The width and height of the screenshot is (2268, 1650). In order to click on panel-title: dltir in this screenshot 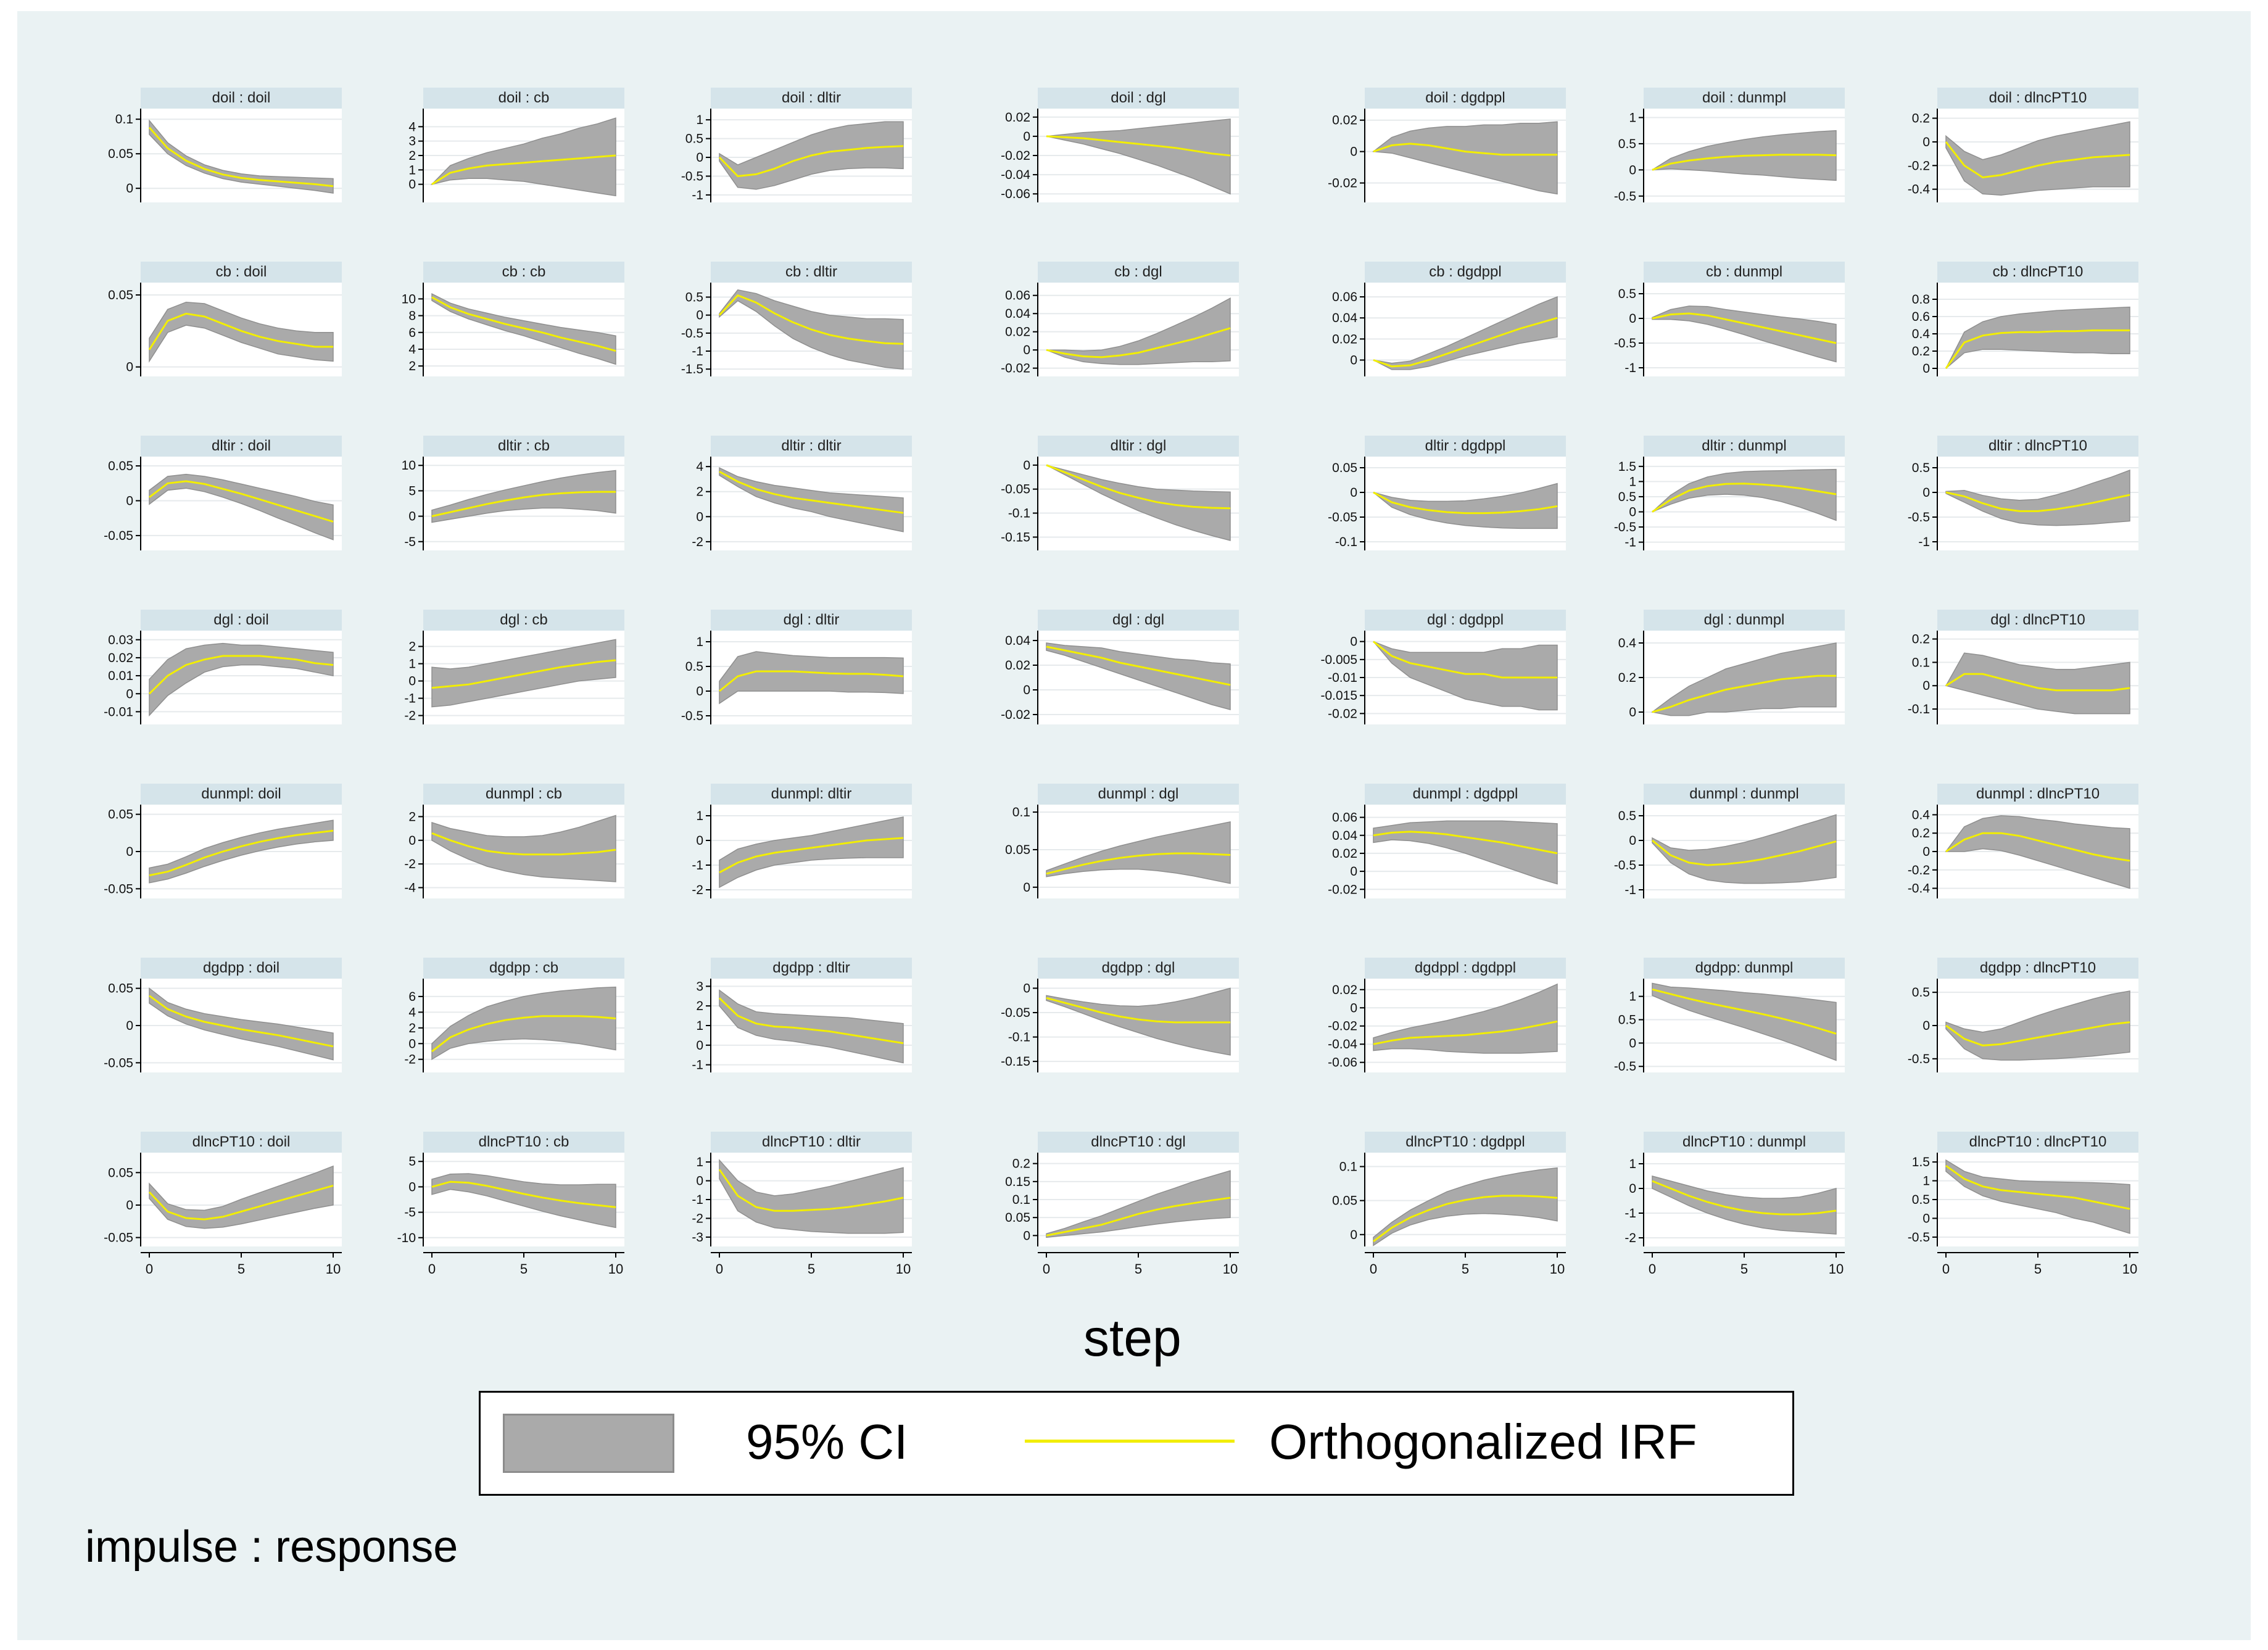, I will do `click(811, 445)`.